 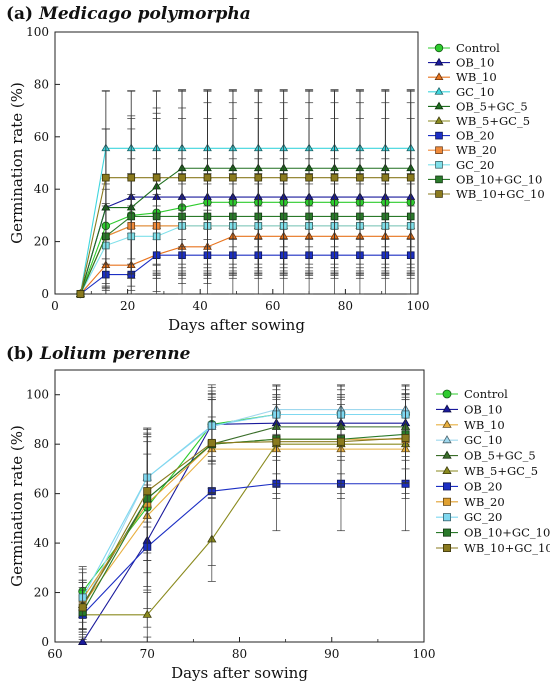 I want to click on panel-b-title: (b) Lolium perenne, so click(x=98, y=354).